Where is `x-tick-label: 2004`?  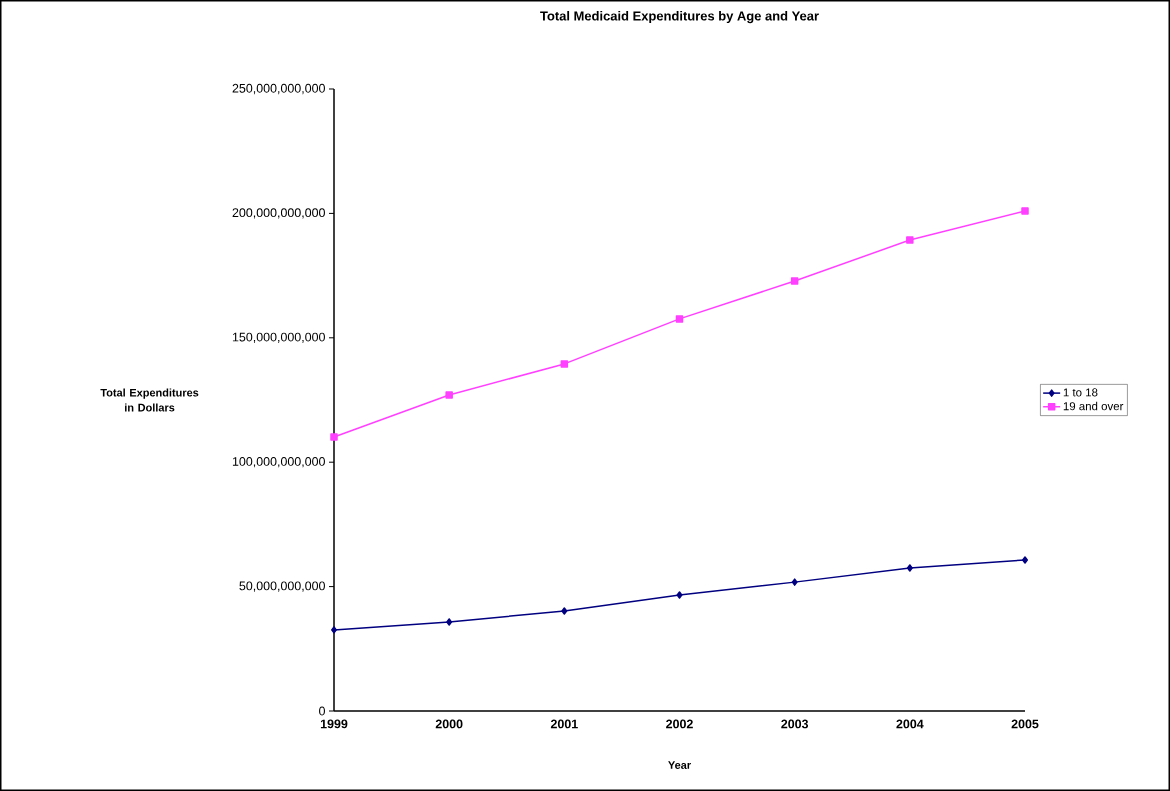
x-tick-label: 2004 is located at coordinates (910, 724).